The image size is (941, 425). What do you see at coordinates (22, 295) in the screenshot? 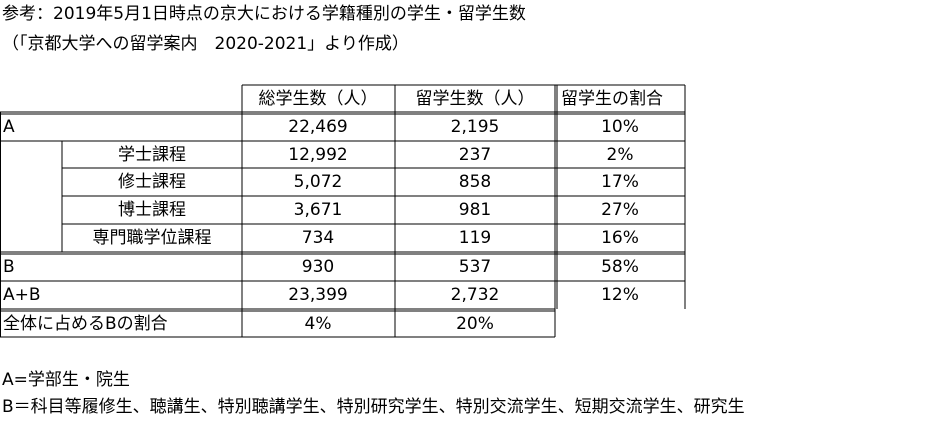
I see `row-label: A+B` at bounding box center [22, 295].